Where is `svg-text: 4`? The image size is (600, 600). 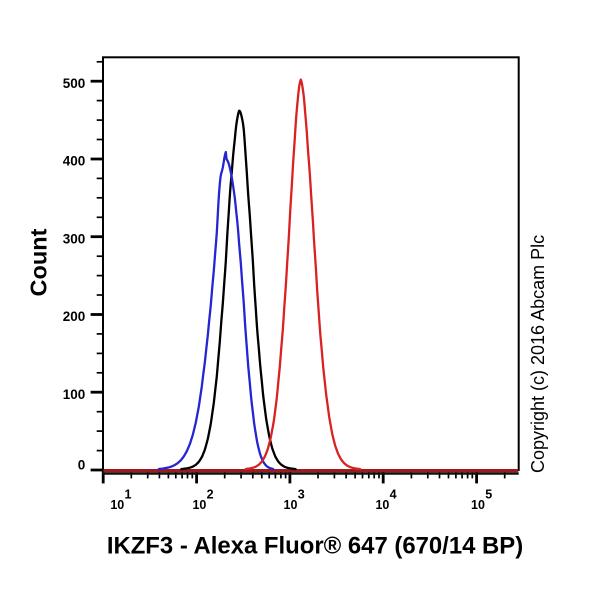 svg-text: 4 is located at coordinates (393, 494).